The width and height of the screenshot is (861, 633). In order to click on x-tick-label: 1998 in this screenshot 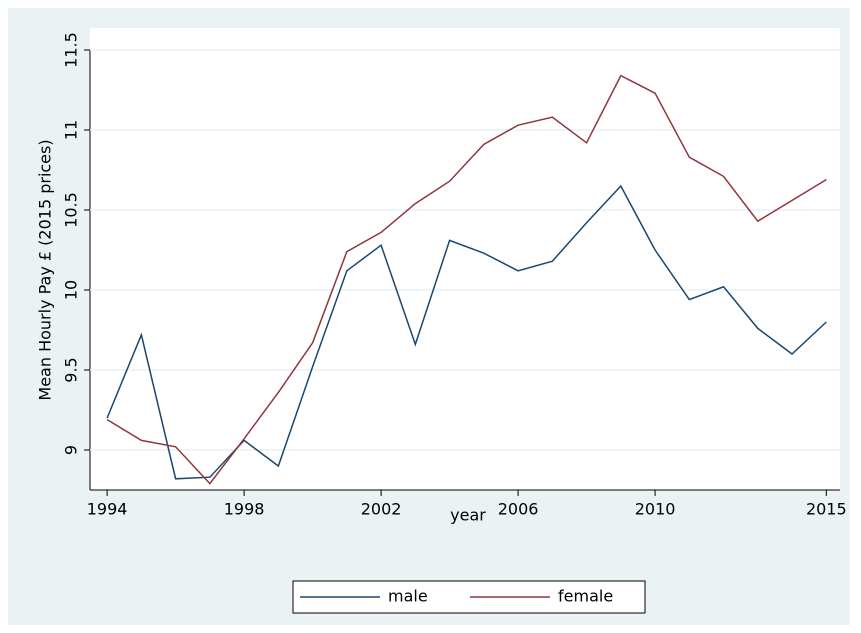, I will do `click(244, 509)`.